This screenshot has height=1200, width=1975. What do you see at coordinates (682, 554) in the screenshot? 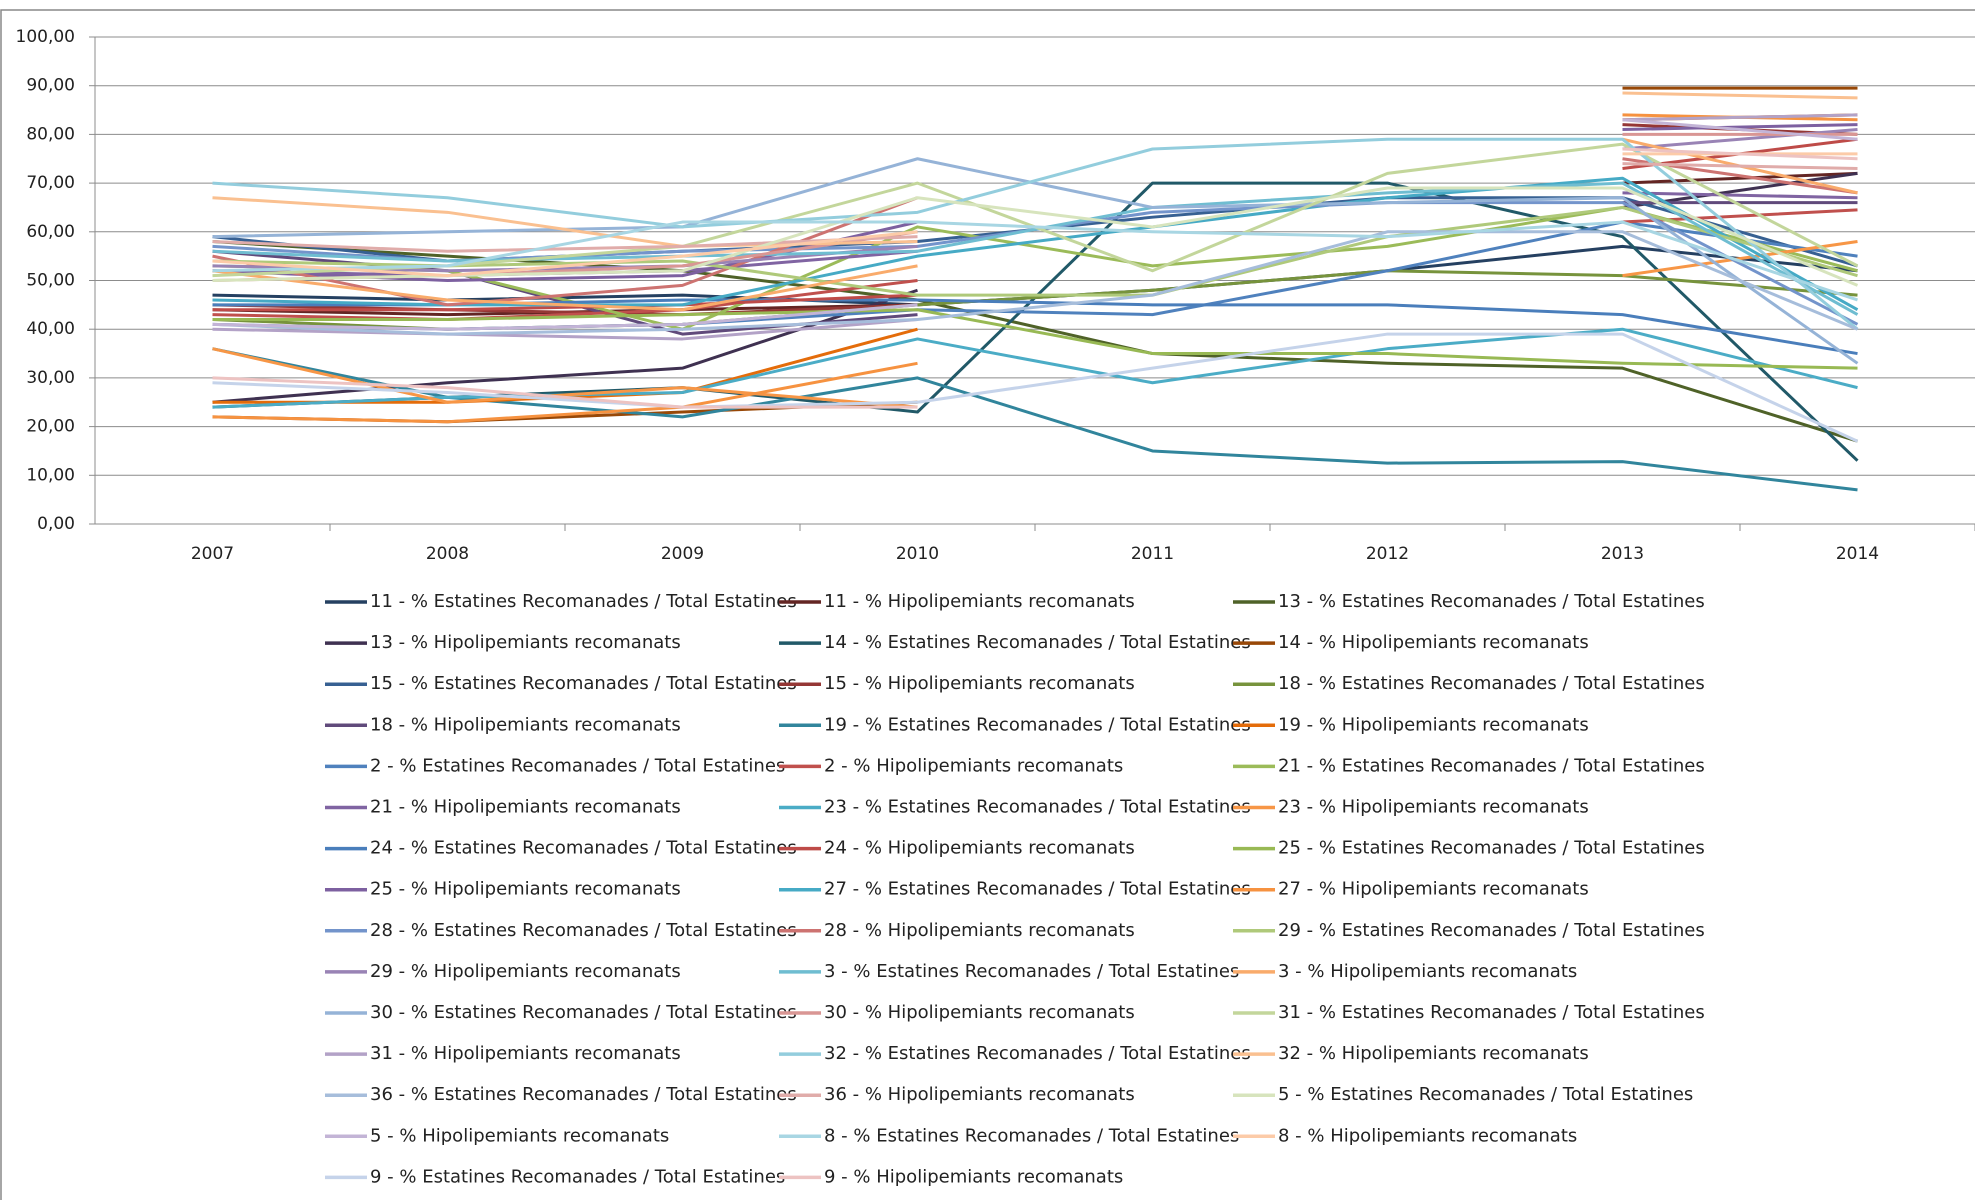
I see `x-tick-label: 2009` at bounding box center [682, 554].